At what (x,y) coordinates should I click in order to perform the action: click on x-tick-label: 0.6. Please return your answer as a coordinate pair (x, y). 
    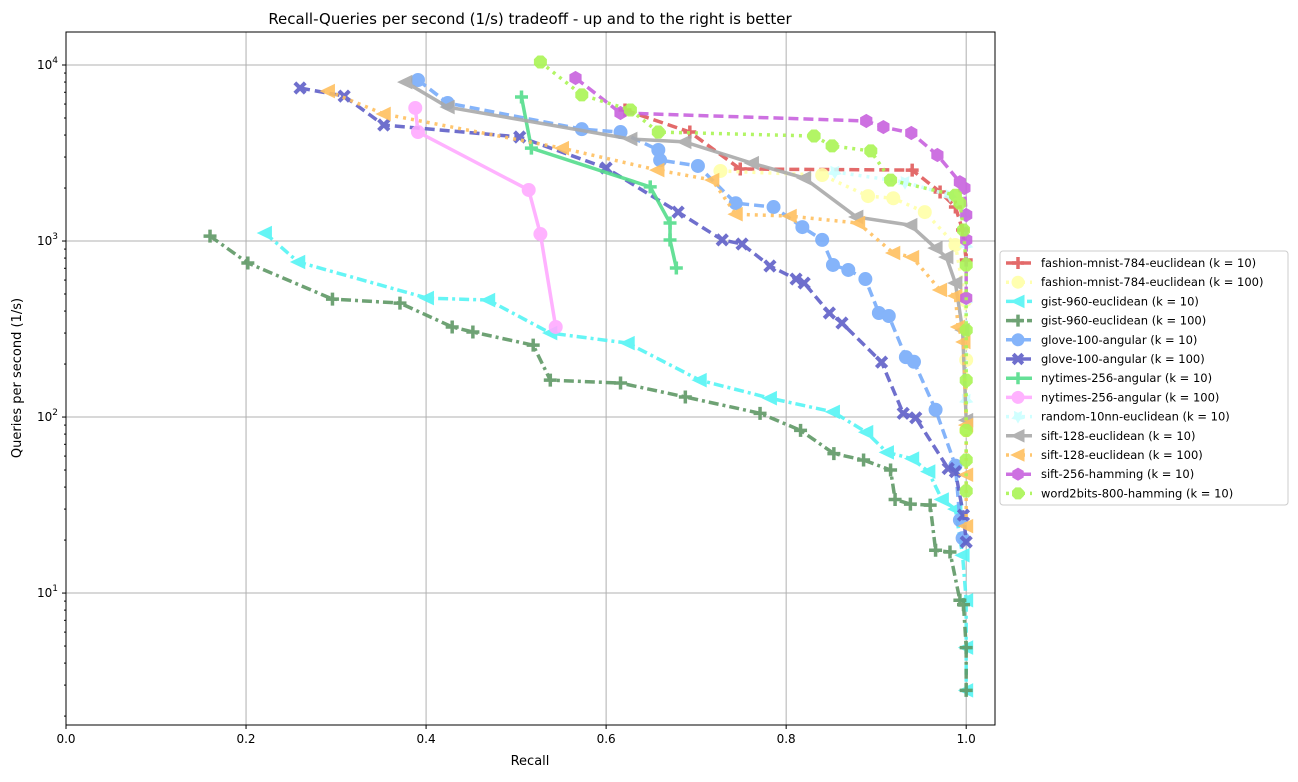
    Looking at the image, I should click on (606, 739).